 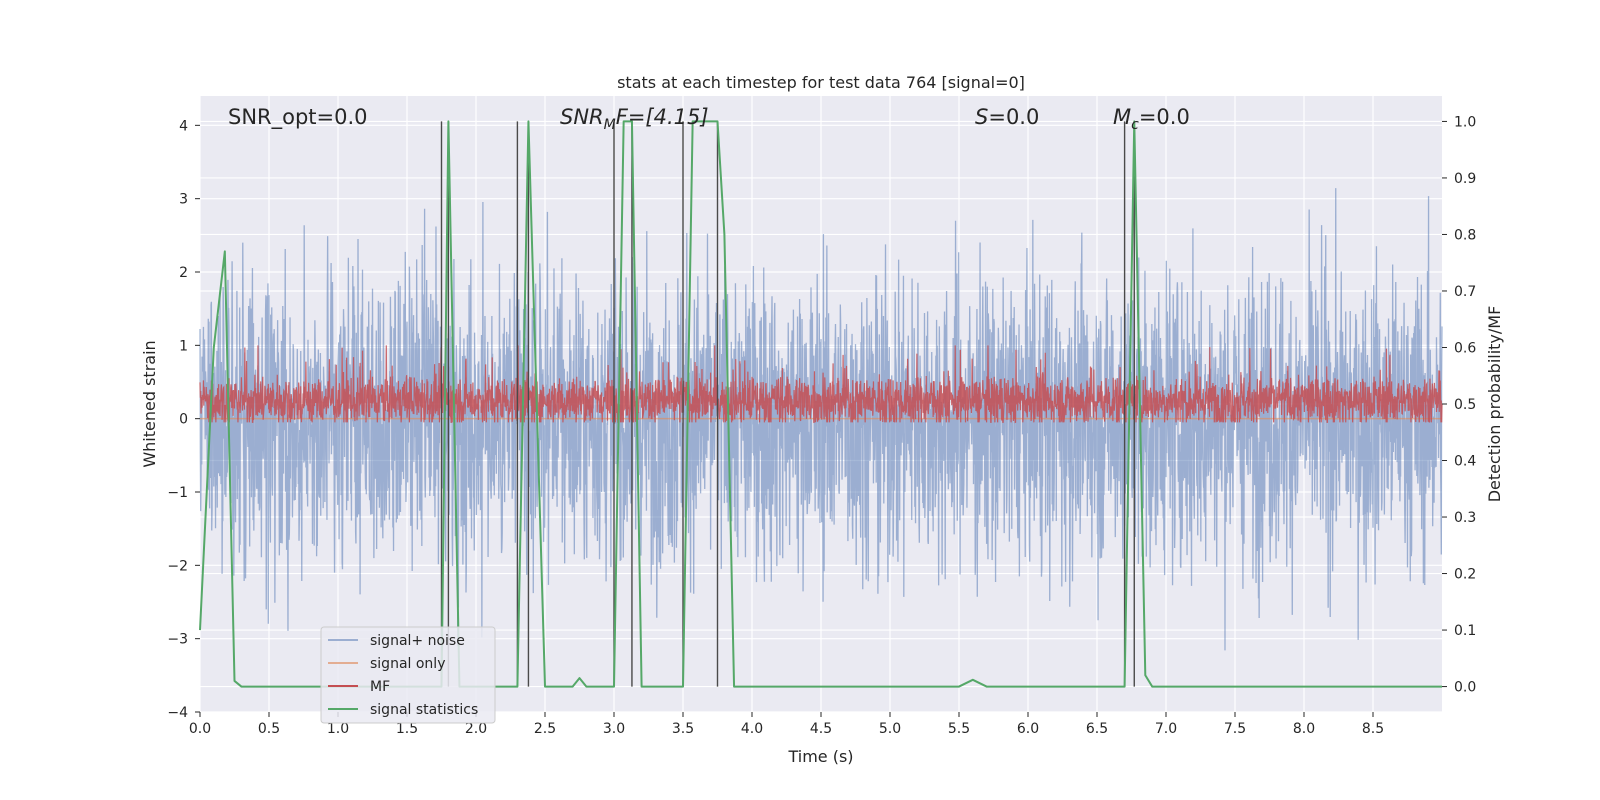 What do you see at coordinates (959, 729) in the screenshot?
I see `x-tick-label: 5.5` at bounding box center [959, 729].